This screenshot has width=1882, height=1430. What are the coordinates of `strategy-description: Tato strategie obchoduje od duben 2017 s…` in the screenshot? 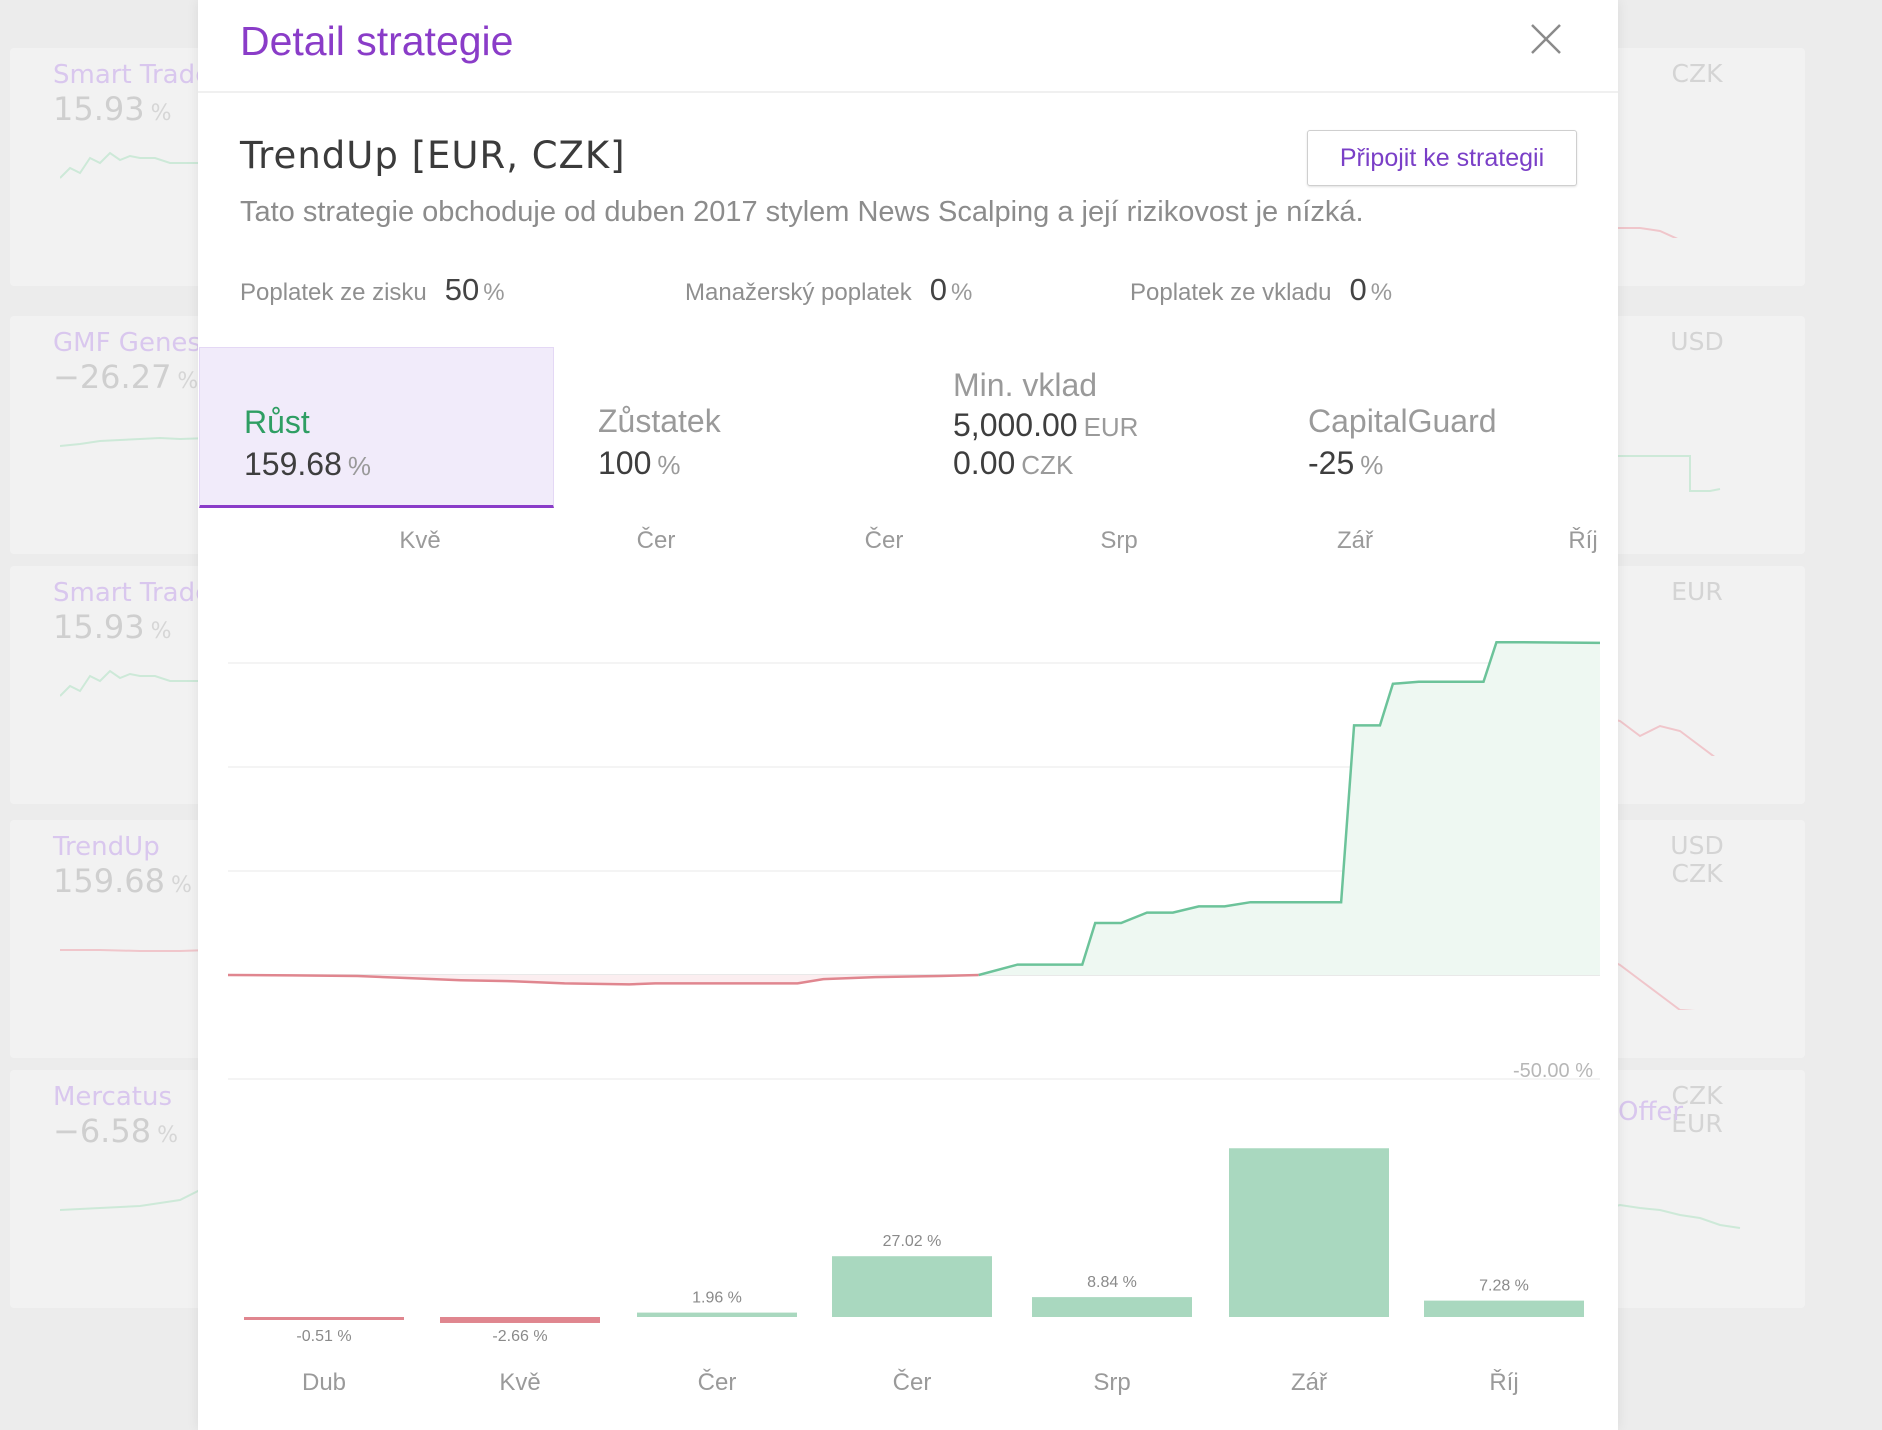 It's located at (802, 212).